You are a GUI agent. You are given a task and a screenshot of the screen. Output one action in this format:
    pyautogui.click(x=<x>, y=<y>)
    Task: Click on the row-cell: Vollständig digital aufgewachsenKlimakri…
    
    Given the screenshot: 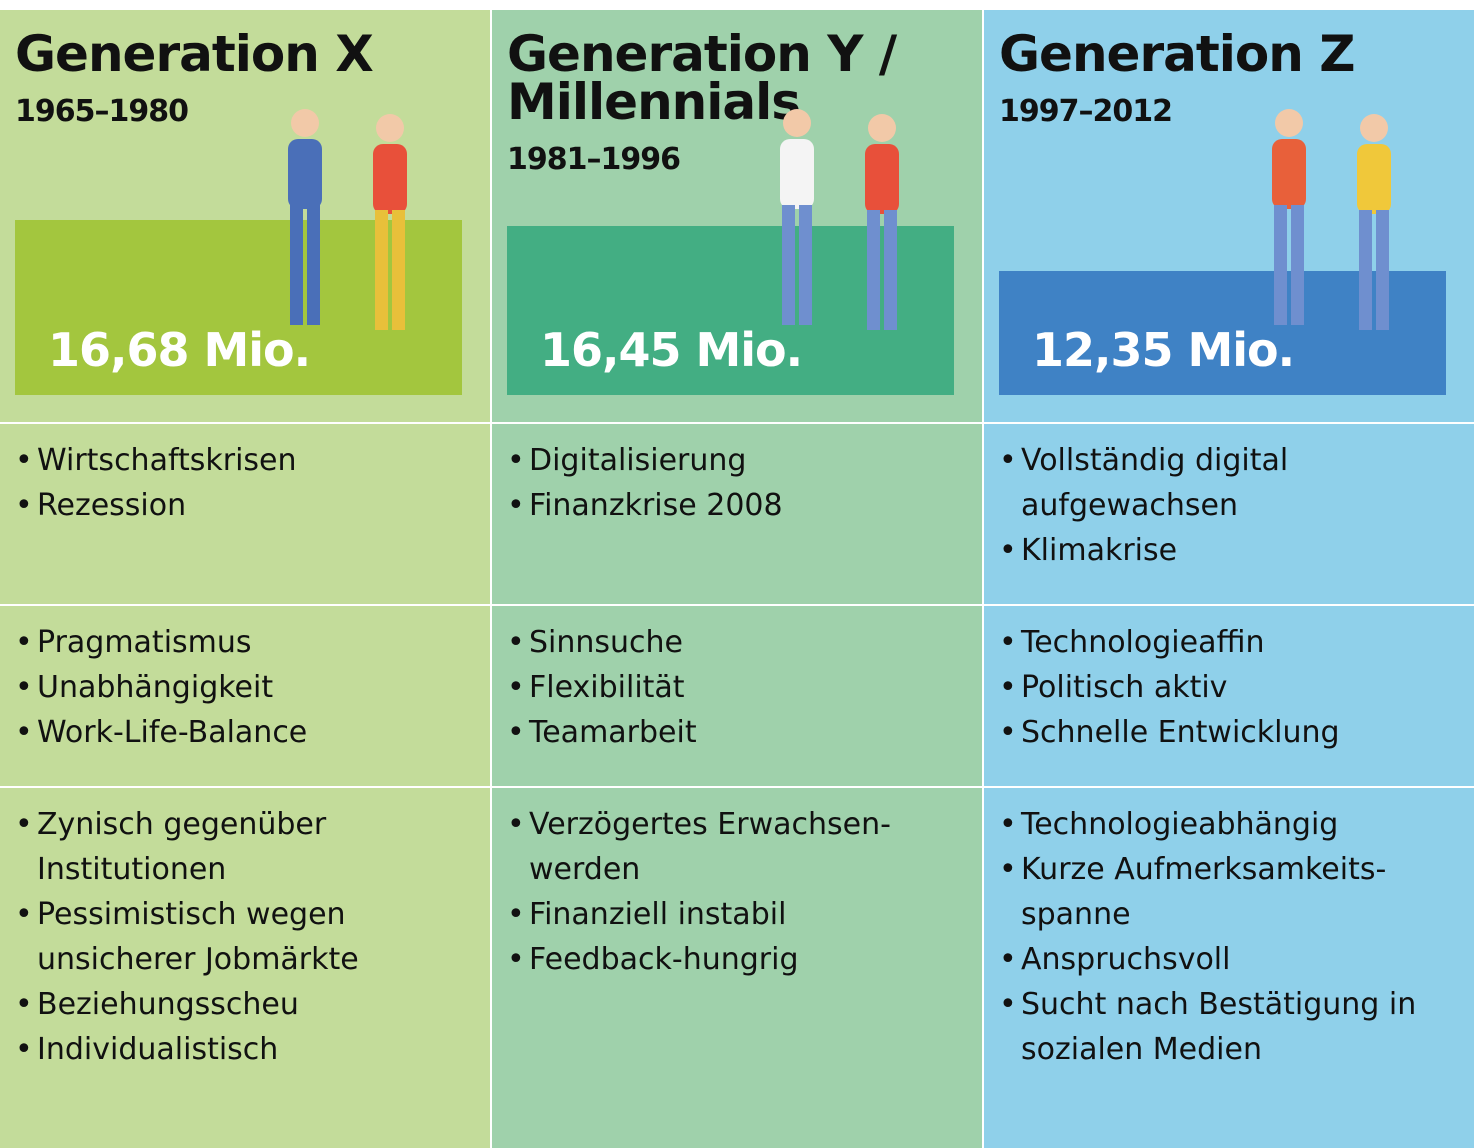 What is the action you would take?
    pyautogui.click(x=1229, y=513)
    